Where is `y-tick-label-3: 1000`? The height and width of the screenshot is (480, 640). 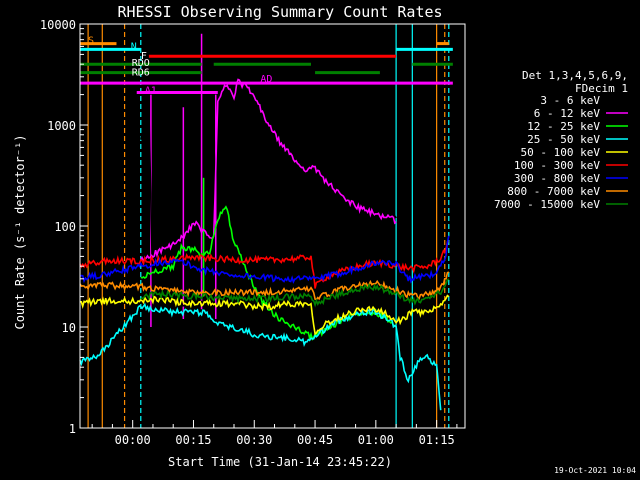 y-tick-label-3: 1000 is located at coordinates (61, 126).